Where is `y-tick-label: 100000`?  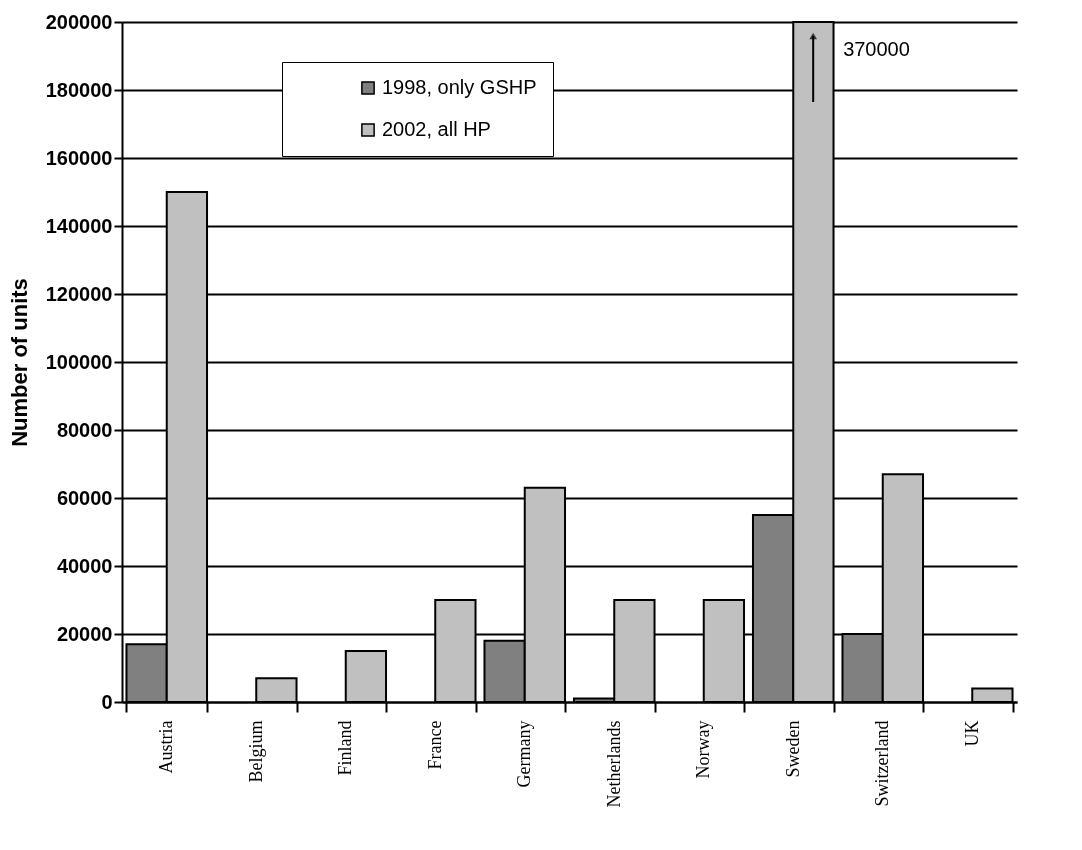
y-tick-label: 100000 is located at coordinates (79, 361).